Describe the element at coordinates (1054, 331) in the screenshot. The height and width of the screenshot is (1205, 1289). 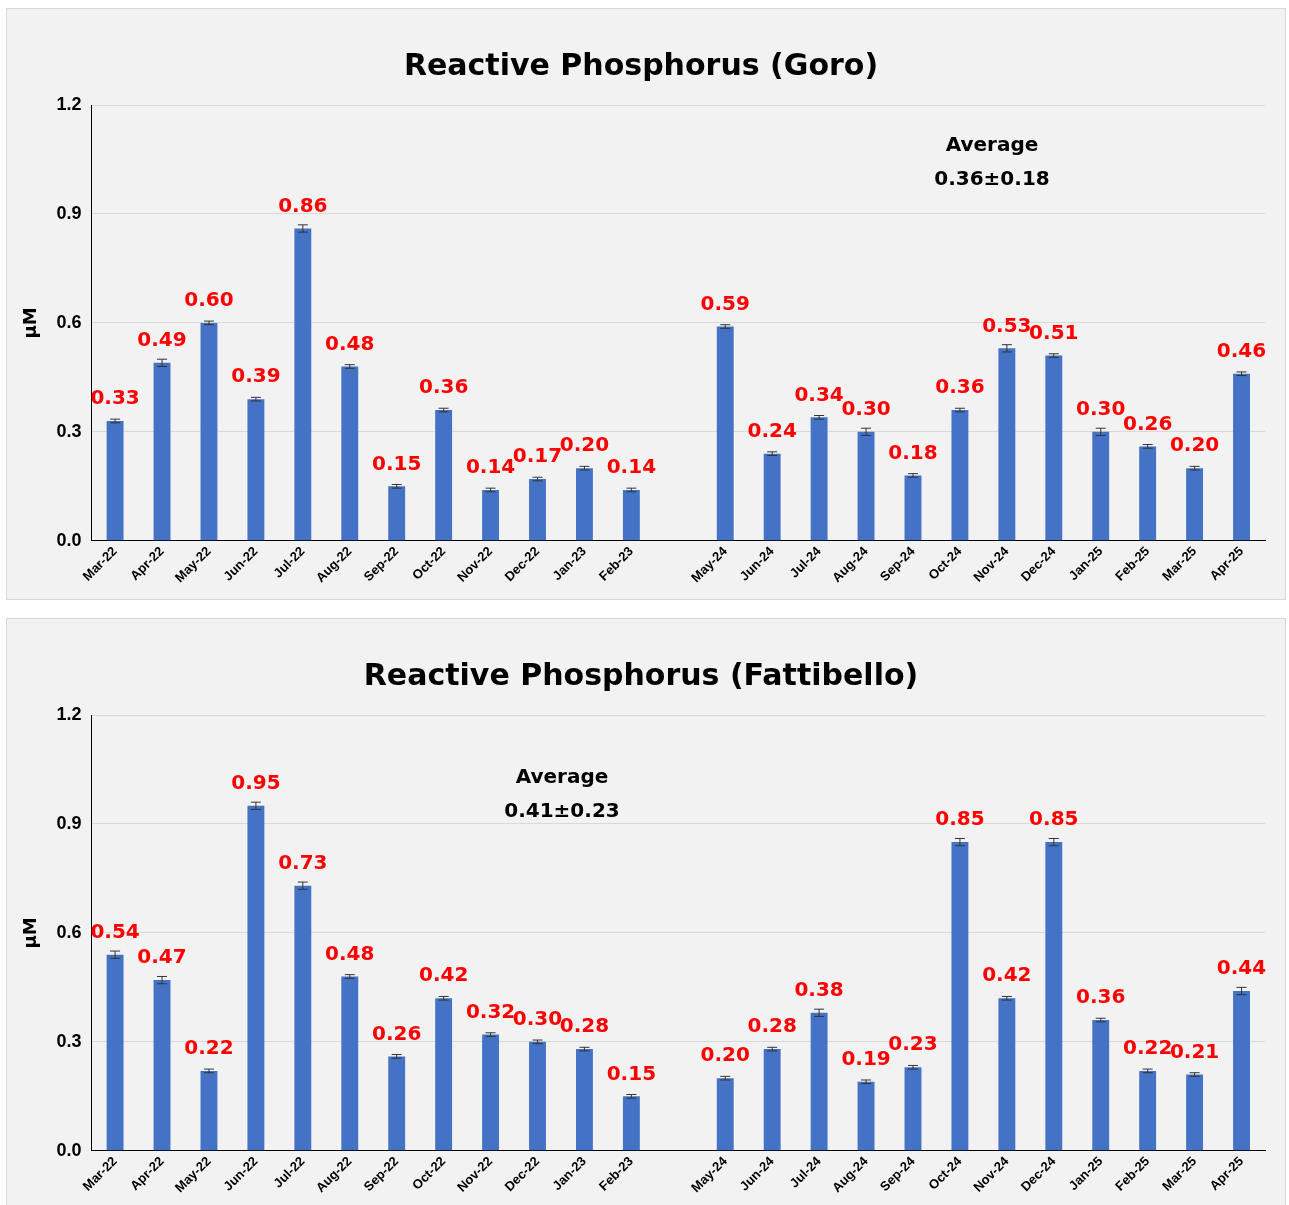
I see `data-label: 0.51` at that location.